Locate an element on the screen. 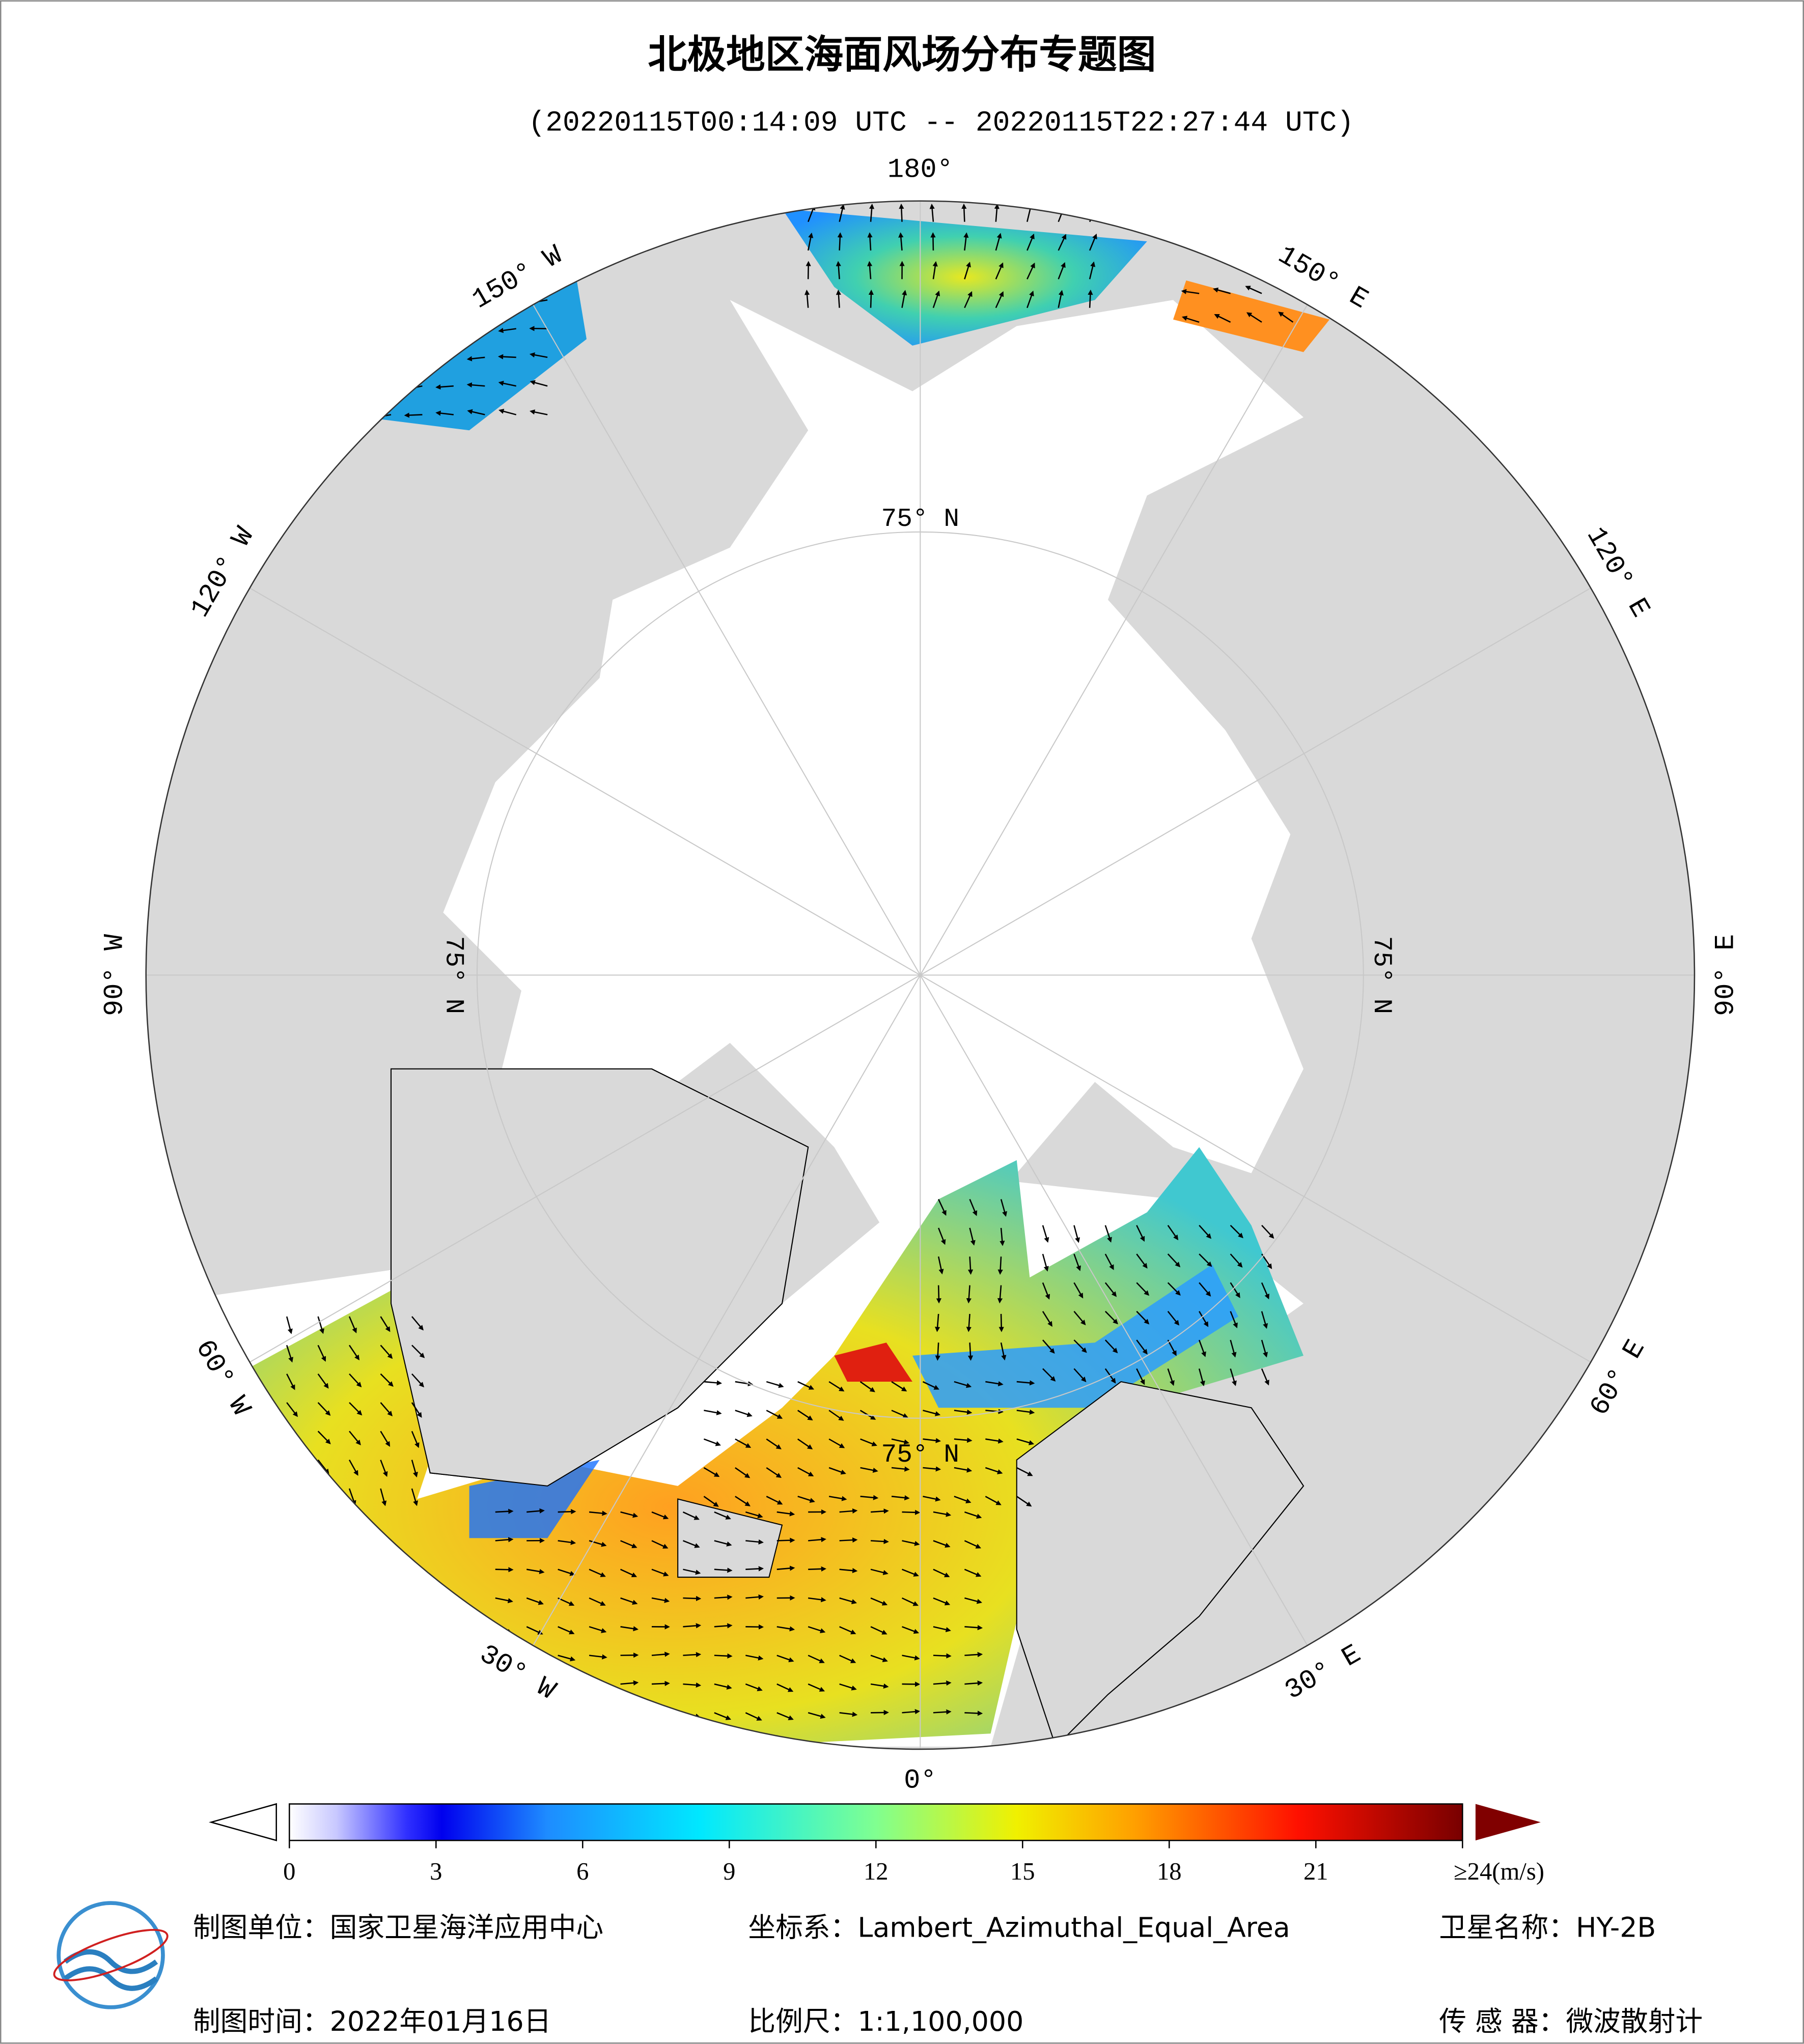 The width and height of the screenshot is (1804, 2044). lon-label: 180° is located at coordinates (920, 169).